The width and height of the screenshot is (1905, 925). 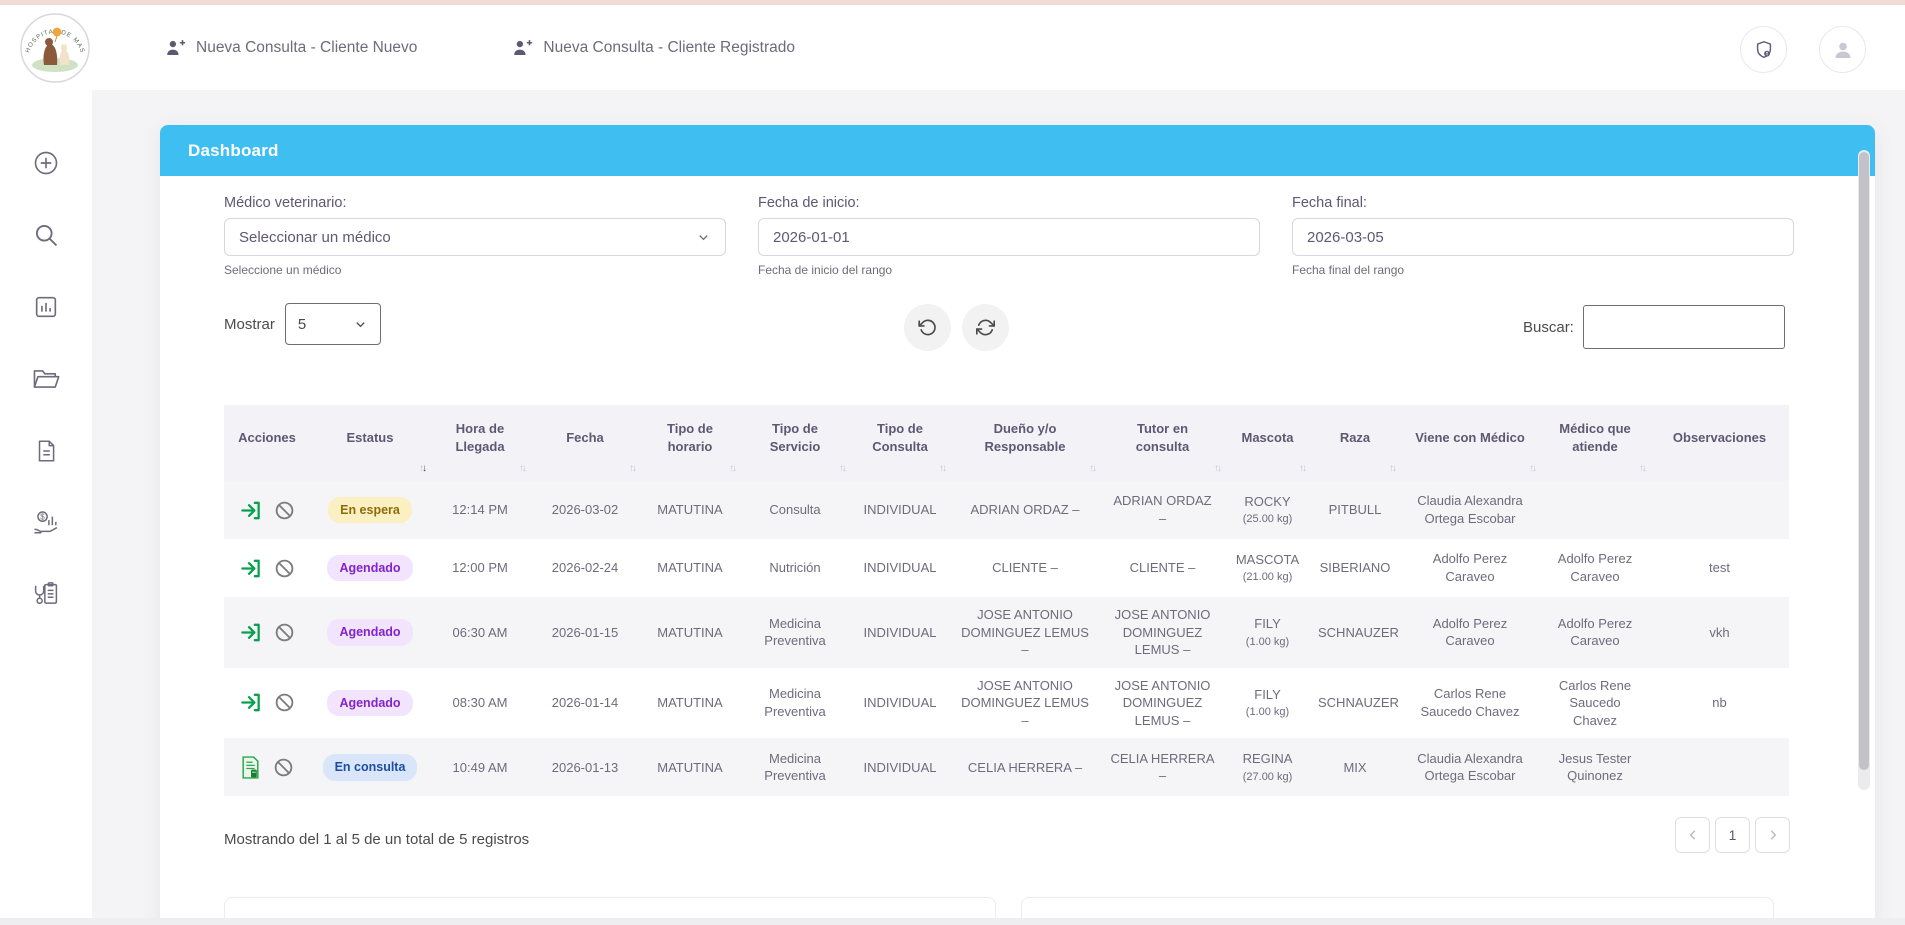 I want to click on column-header-estatus: Estatus ↑↓, so click(x=370, y=443).